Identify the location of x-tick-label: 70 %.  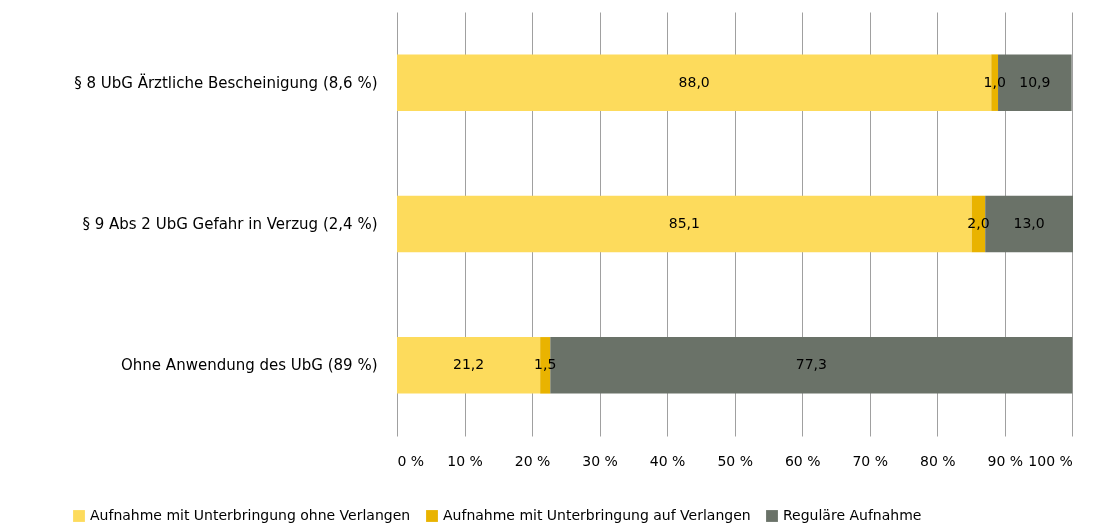
(870, 460).